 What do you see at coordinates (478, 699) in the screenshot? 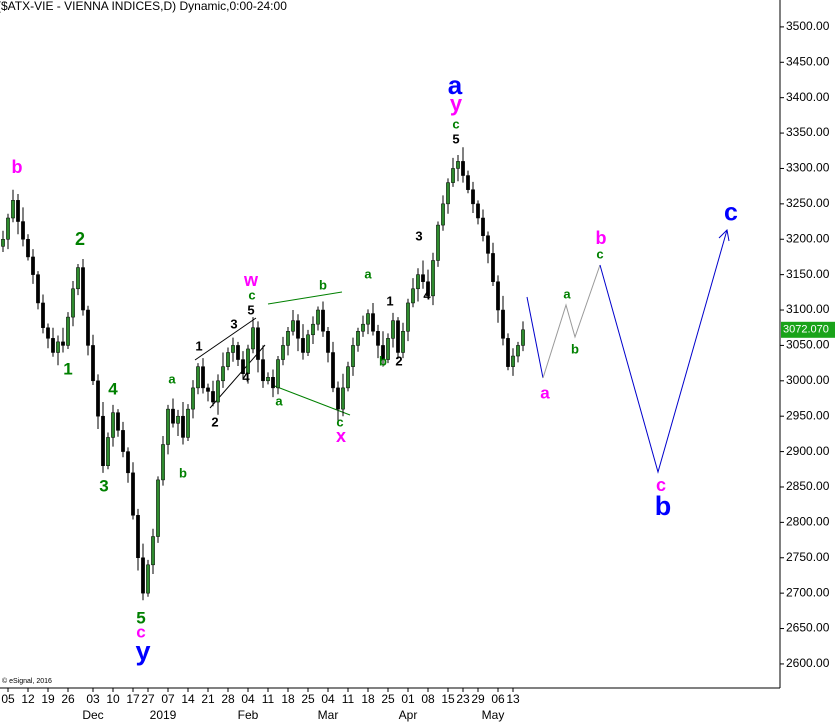
I see `x-tick-label: 29` at bounding box center [478, 699].